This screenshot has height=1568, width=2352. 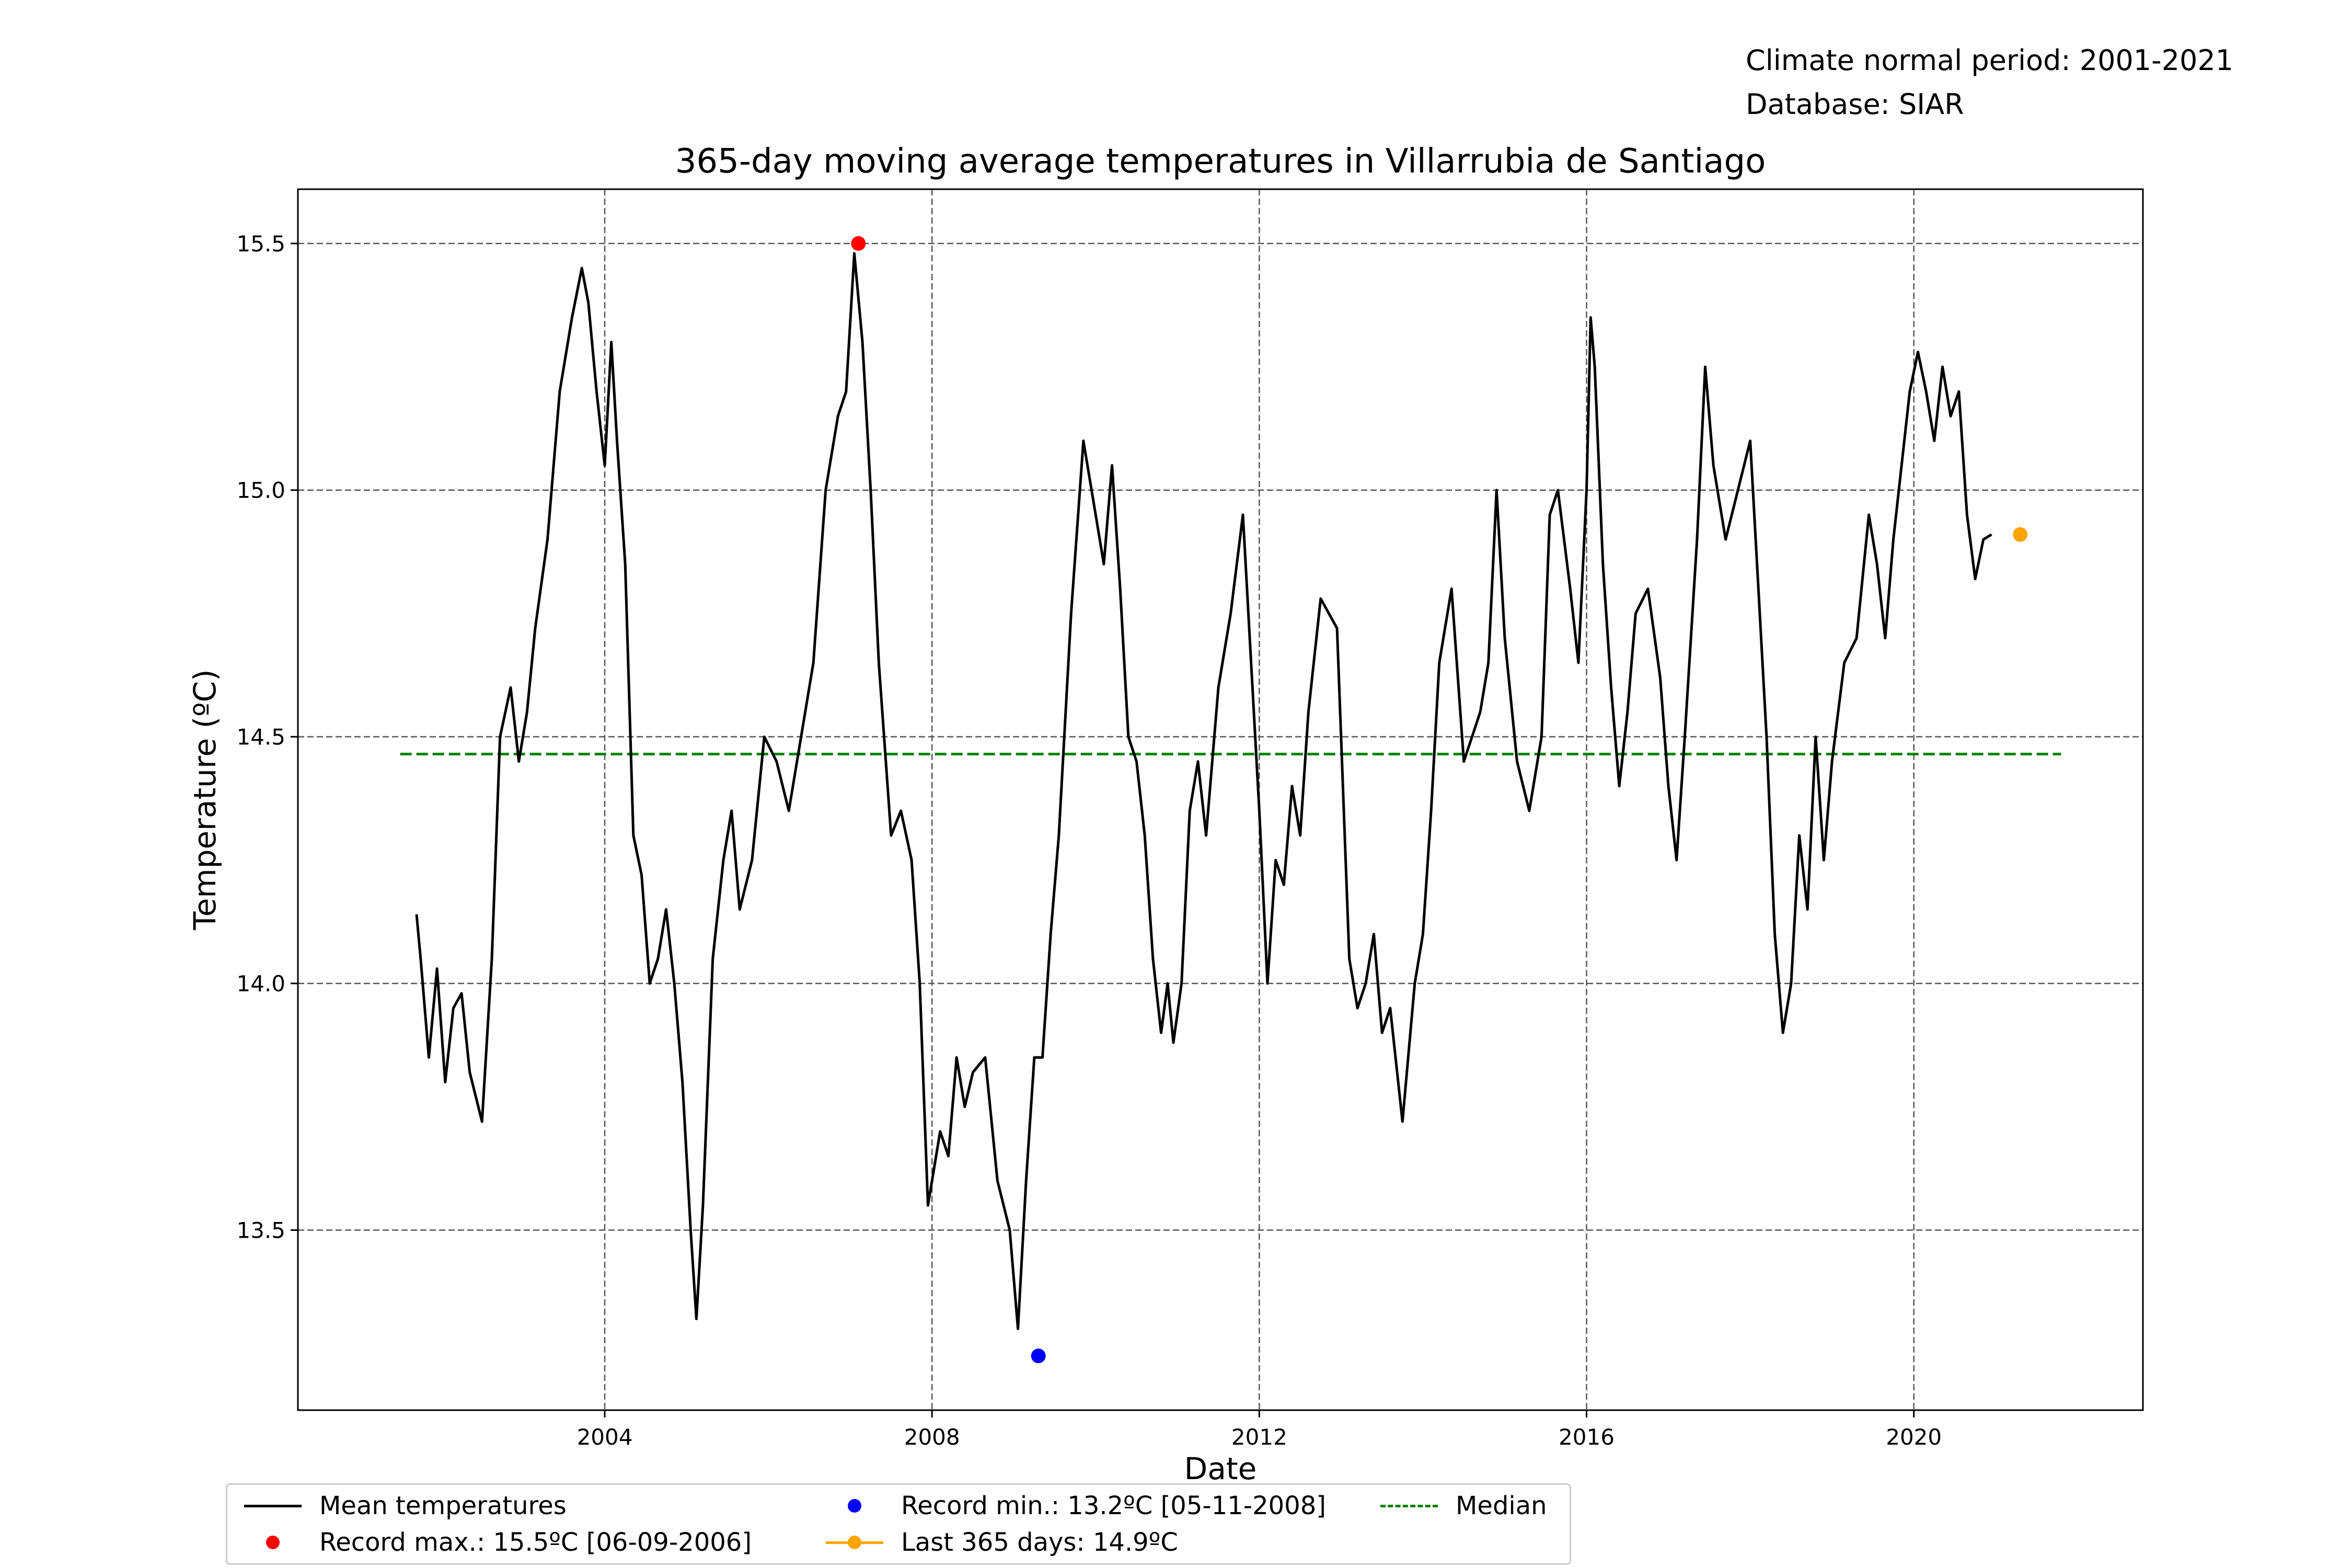 I want to click on legend-label-max: Record max.: 15.5ºC [06-09-2006], so click(x=535, y=1542).